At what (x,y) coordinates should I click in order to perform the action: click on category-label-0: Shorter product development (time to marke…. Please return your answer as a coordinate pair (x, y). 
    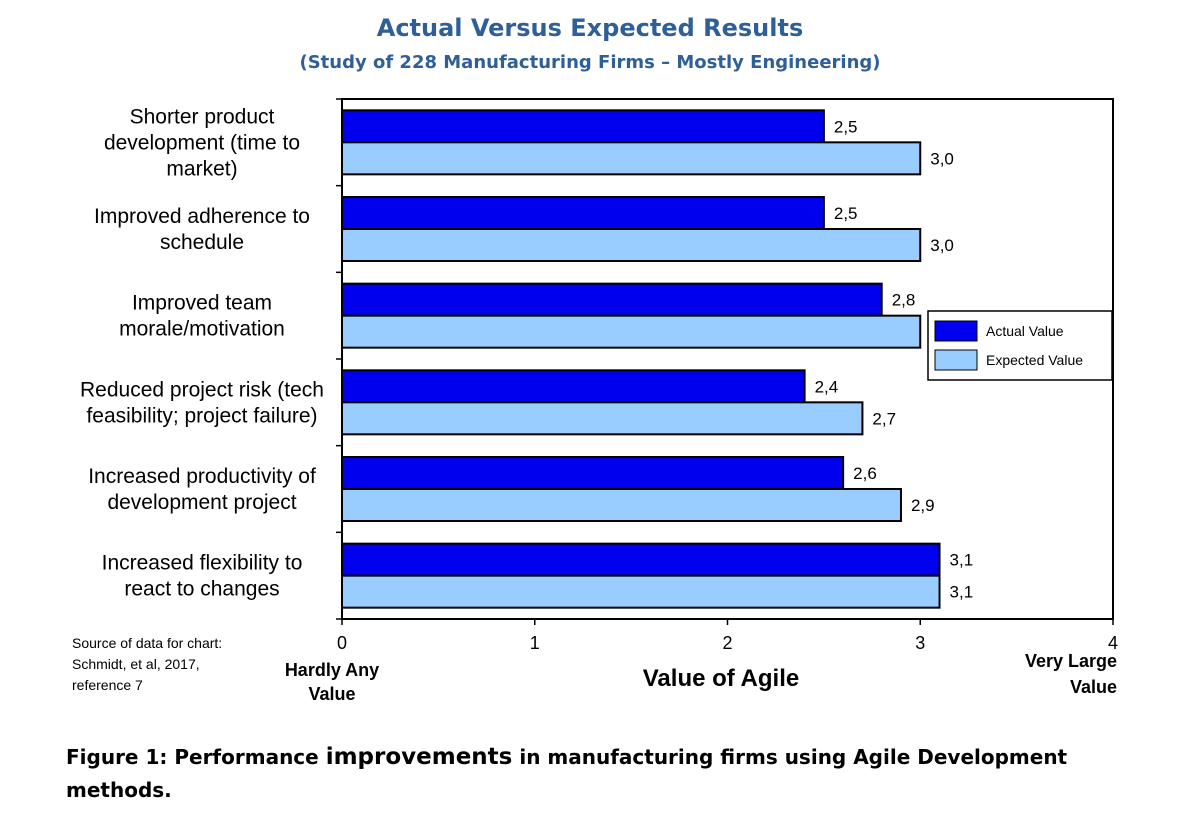
    Looking at the image, I should click on (202, 142).